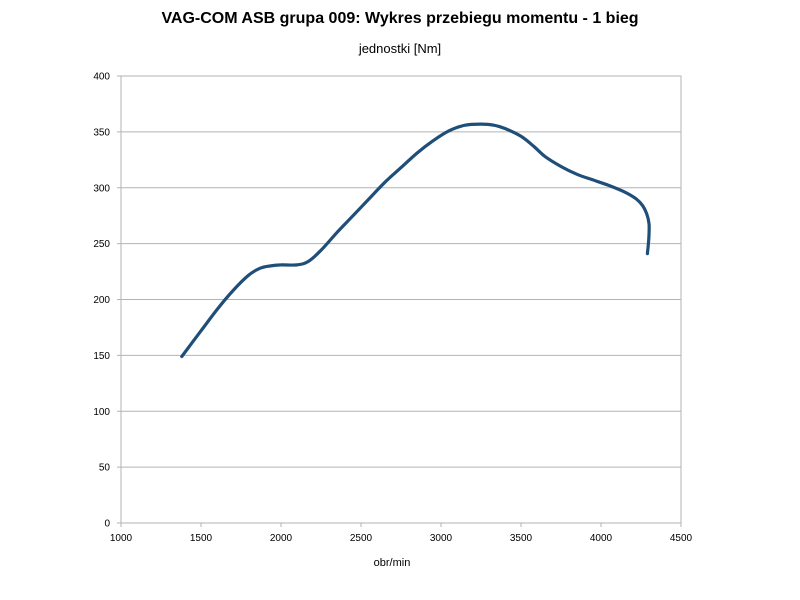 The width and height of the screenshot is (800, 600). Describe the element at coordinates (201, 538) in the screenshot. I see `x-tick-label: 1500` at that location.